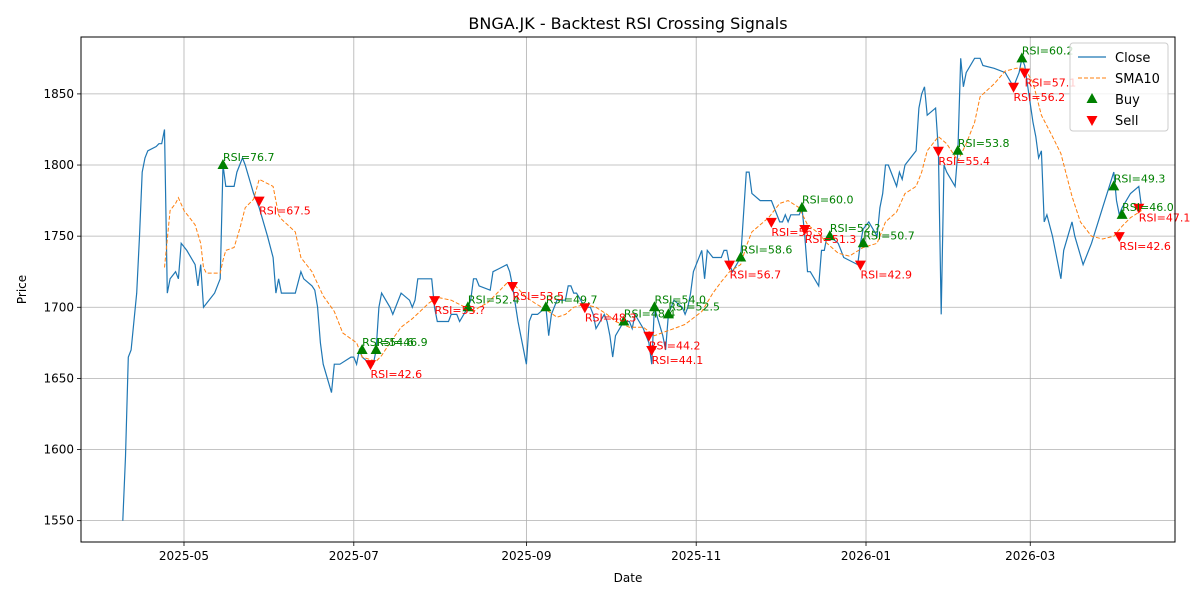 The height and width of the screenshot is (600, 1200). I want to click on x-tick-label: 2026-01, so click(866, 556).